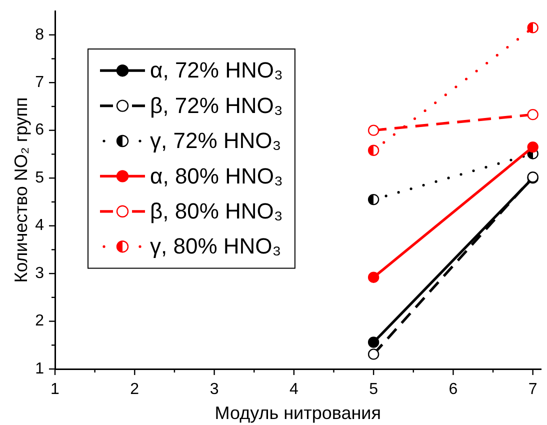 The width and height of the screenshot is (547, 425). Describe the element at coordinates (216, 105) in the screenshot. I see `legend-label: β, 72% HNO₃` at that location.